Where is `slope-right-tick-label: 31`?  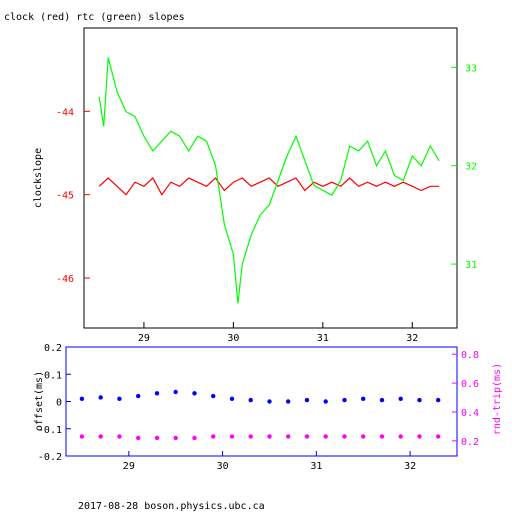 slope-right-tick-label: 31 is located at coordinates (471, 265).